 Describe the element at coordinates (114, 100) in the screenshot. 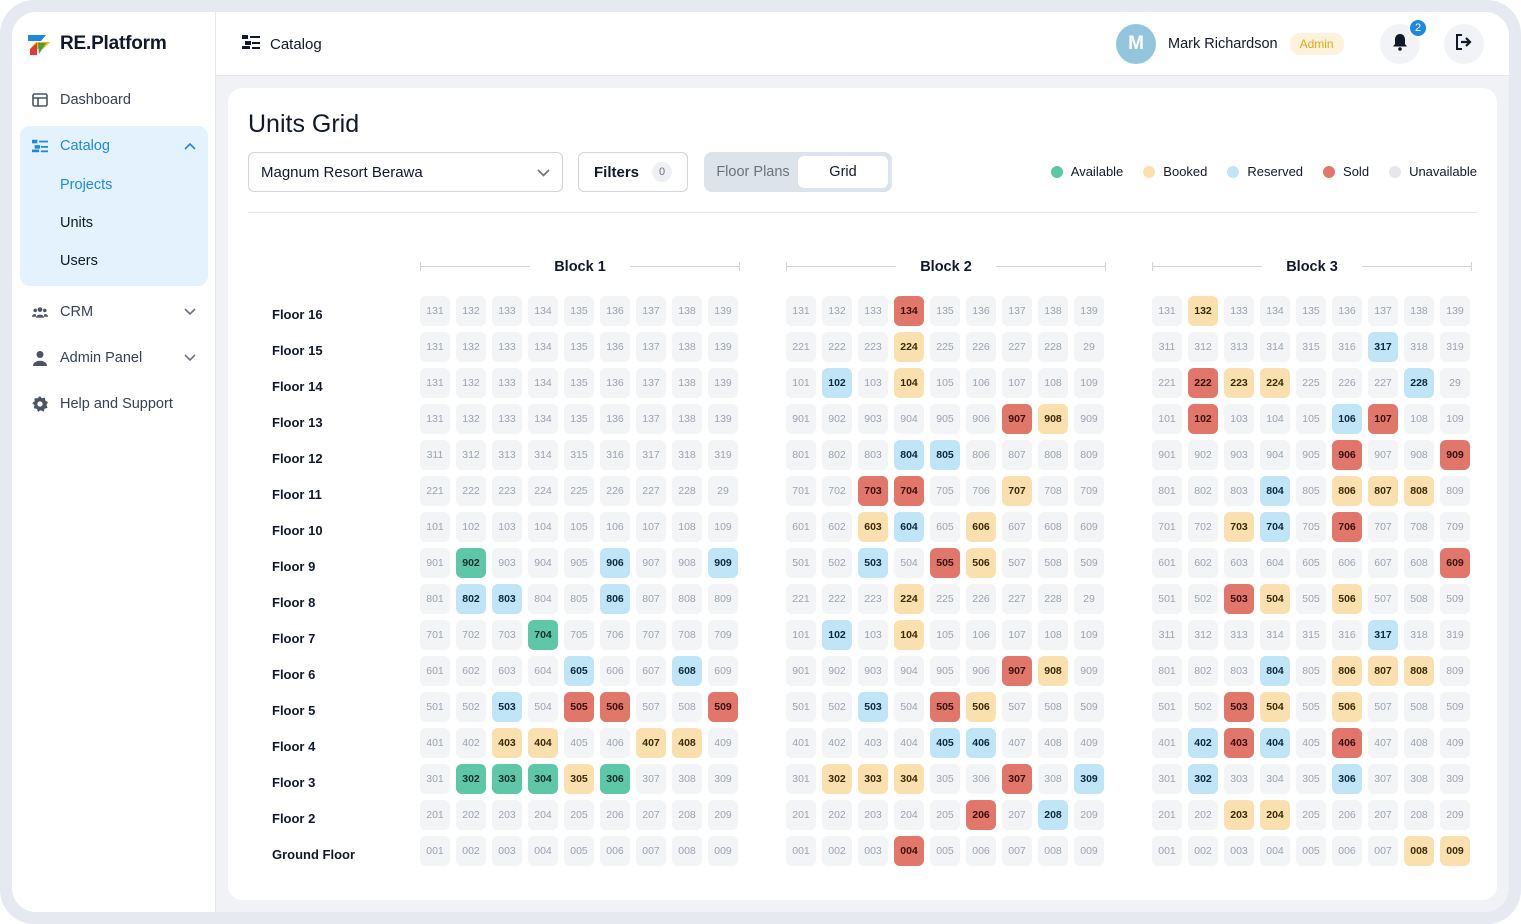

I see `sidebar-item-dashboard: Dashboard` at that location.